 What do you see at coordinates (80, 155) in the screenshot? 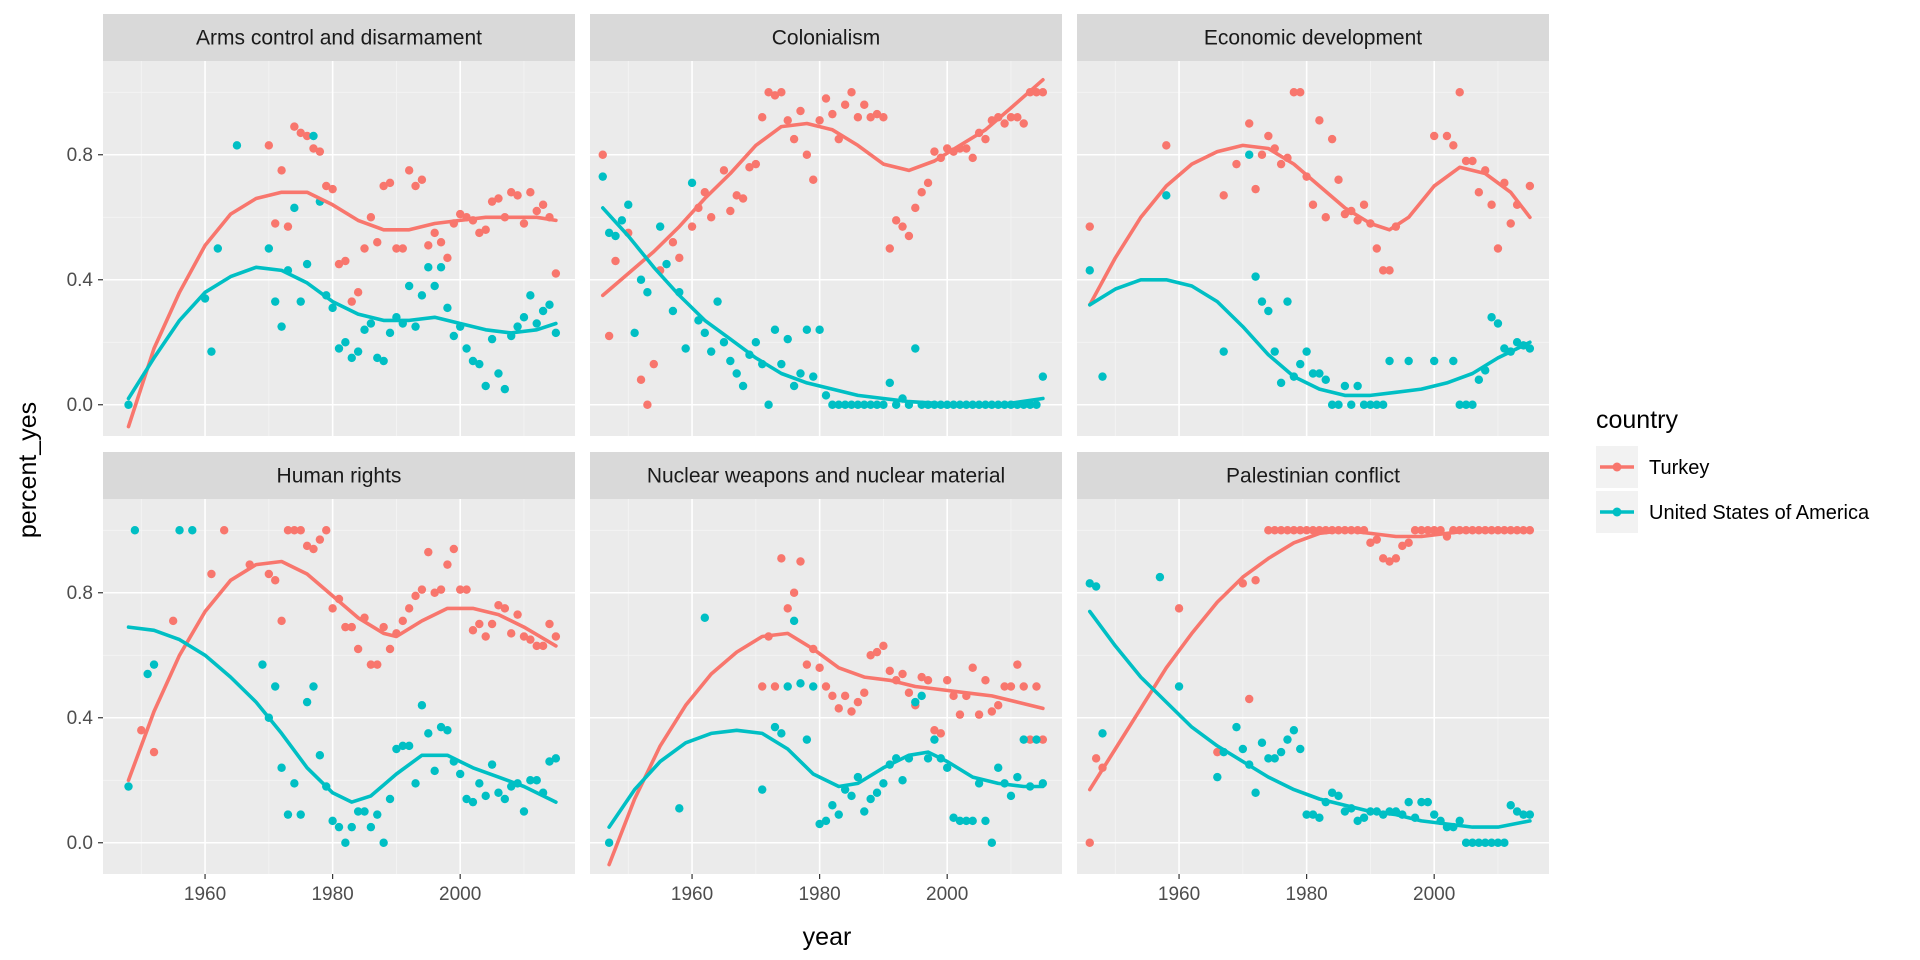
I see `y-tick-label: 0.8` at bounding box center [80, 155].